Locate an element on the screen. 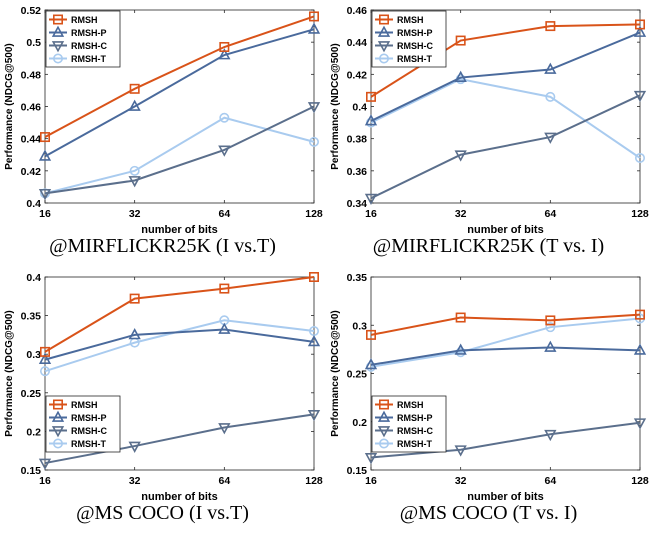 This screenshot has width=651, height=535. series-rmsh-t is located at coordinates (179, 155).